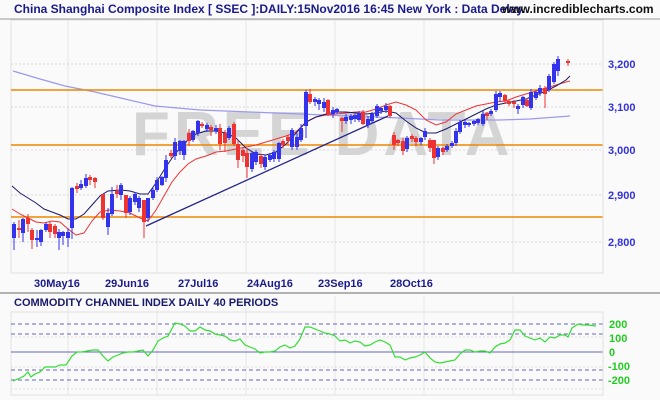  What do you see at coordinates (340, 284) in the screenshot?
I see `x-tick-23sep16: 23Sep16` at bounding box center [340, 284].